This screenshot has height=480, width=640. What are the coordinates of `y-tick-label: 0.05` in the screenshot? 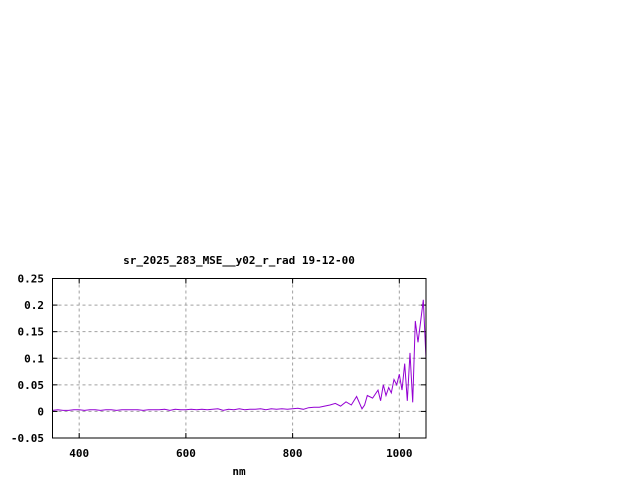 It's located at (31, 385).